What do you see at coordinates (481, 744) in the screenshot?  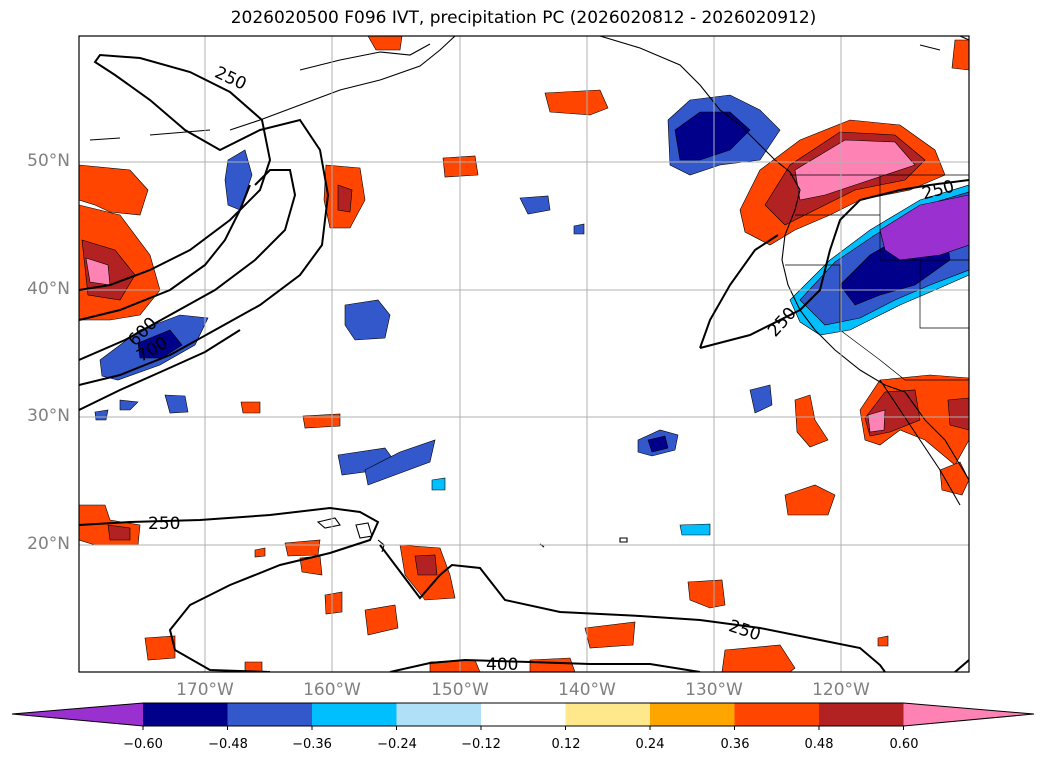 I see `colorbar-tick-label: −0.12` at bounding box center [481, 744].